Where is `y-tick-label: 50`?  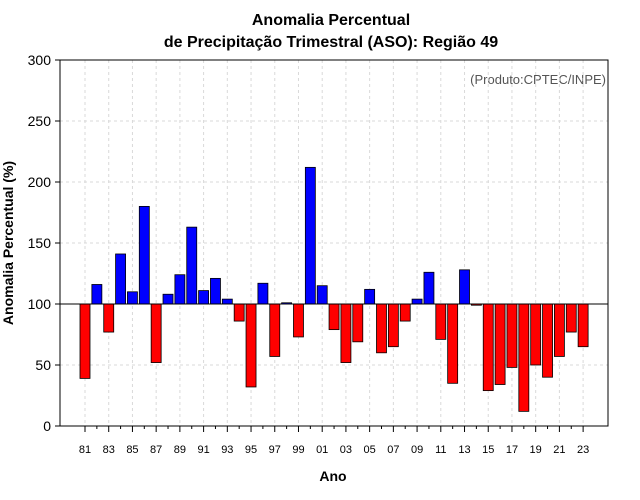 y-tick-label: 50 is located at coordinates (43, 365).